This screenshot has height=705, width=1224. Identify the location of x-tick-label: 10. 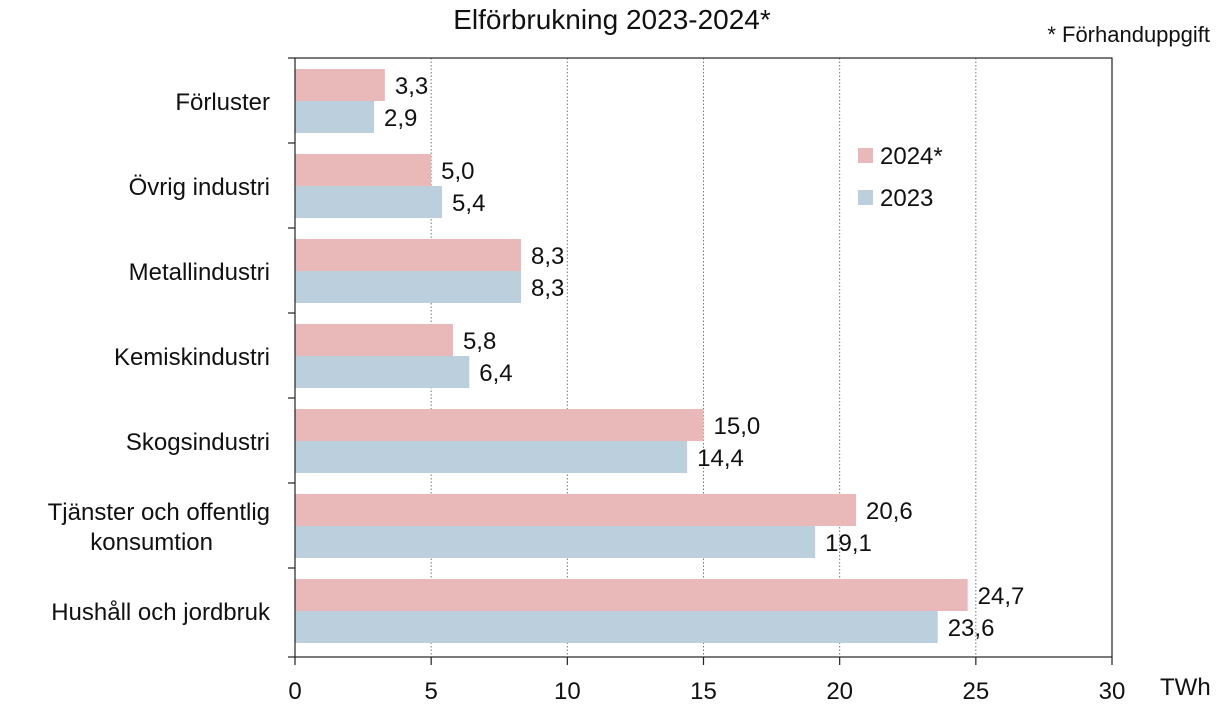
(567, 691).